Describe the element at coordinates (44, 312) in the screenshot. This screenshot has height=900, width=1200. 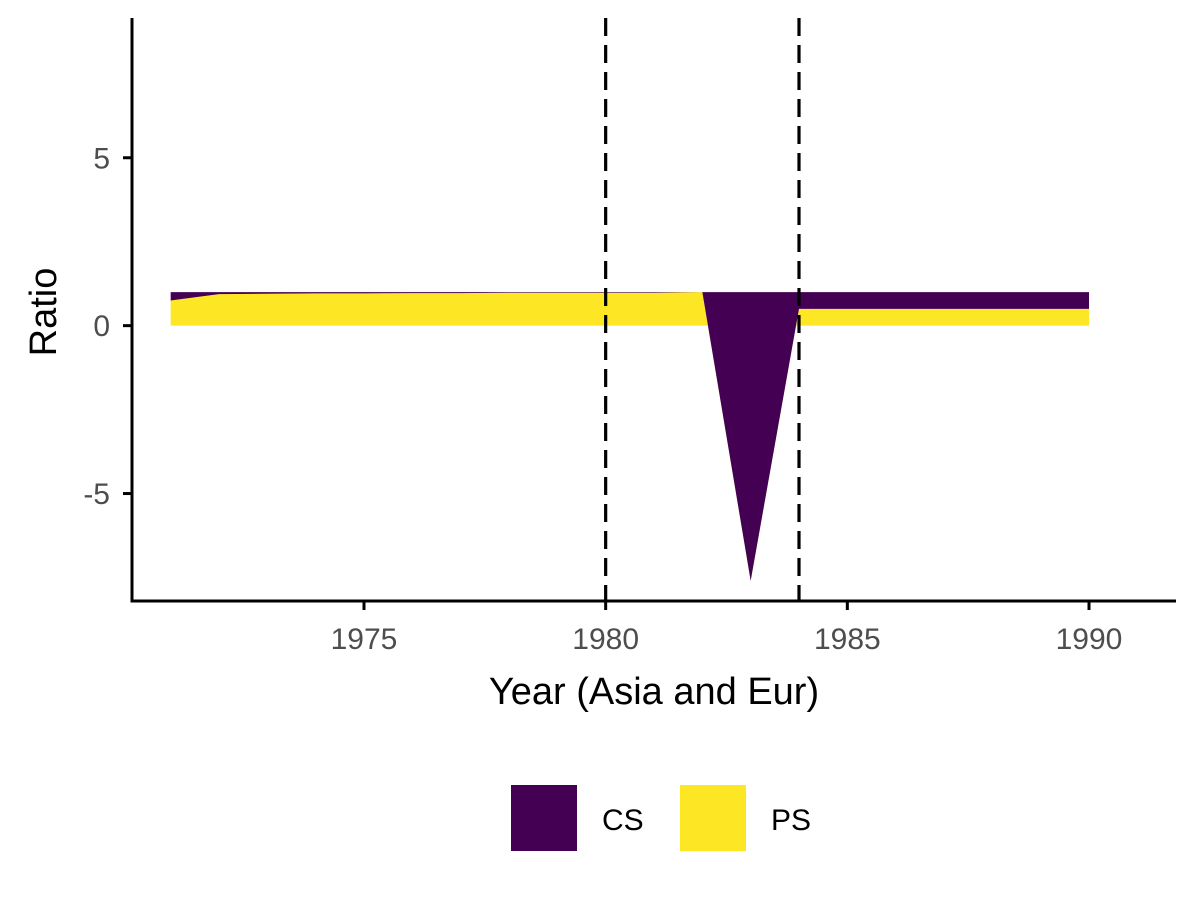
I see `y-axis-title: Ratio` at that location.